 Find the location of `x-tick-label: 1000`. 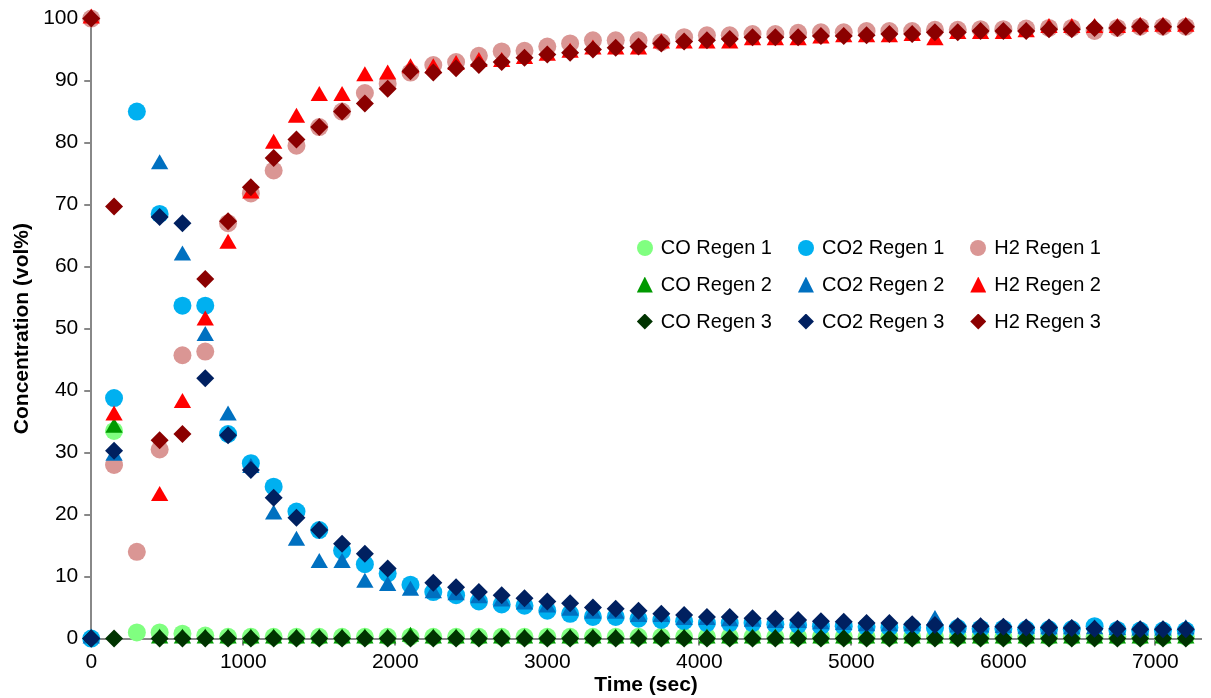

x-tick-label: 1000 is located at coordinates (243, 660).